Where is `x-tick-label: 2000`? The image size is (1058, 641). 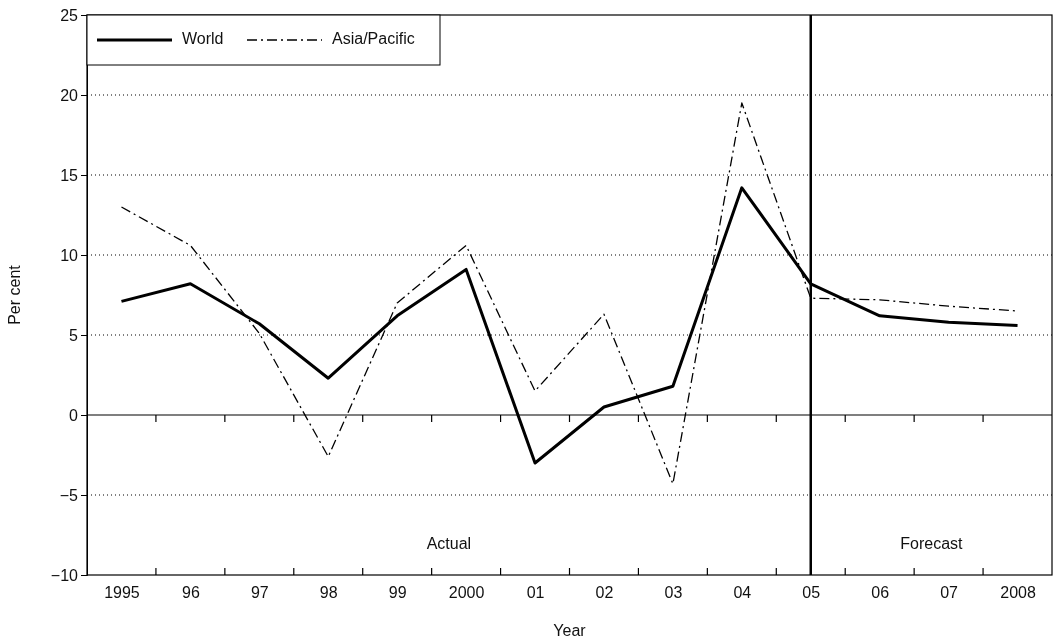 x-tick-label: 2000 is located at coordinates (466, 593).